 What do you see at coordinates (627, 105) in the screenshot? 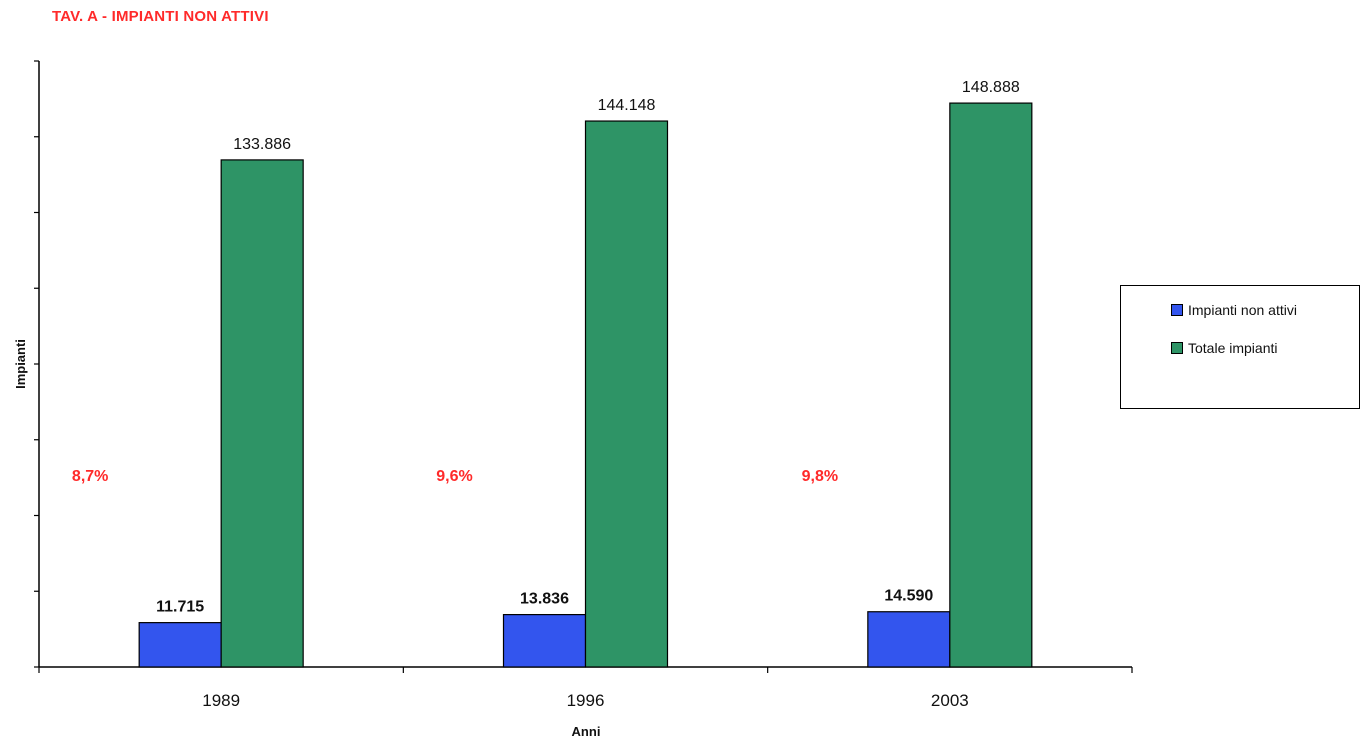
I see `value-label-totale-impianti-1996: 144.148` at bounding box center [627, 105].